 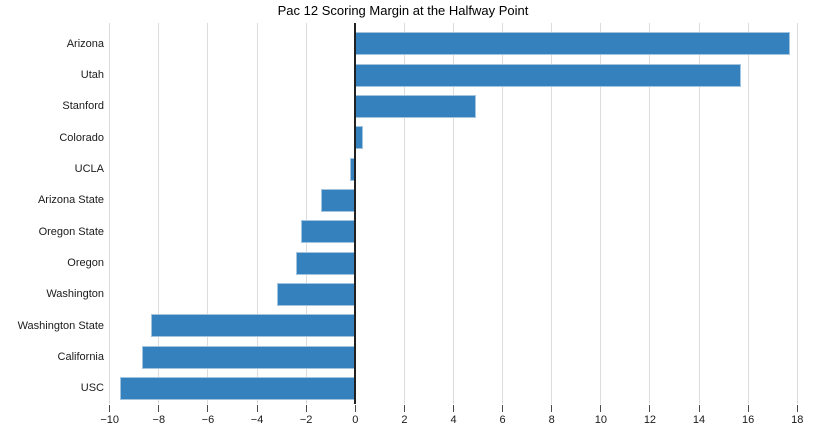 What do you see at coordinates (699, 420) in the screenshot?
I see `x-axis-tick-label: 14` at bounding box center [699, 420].